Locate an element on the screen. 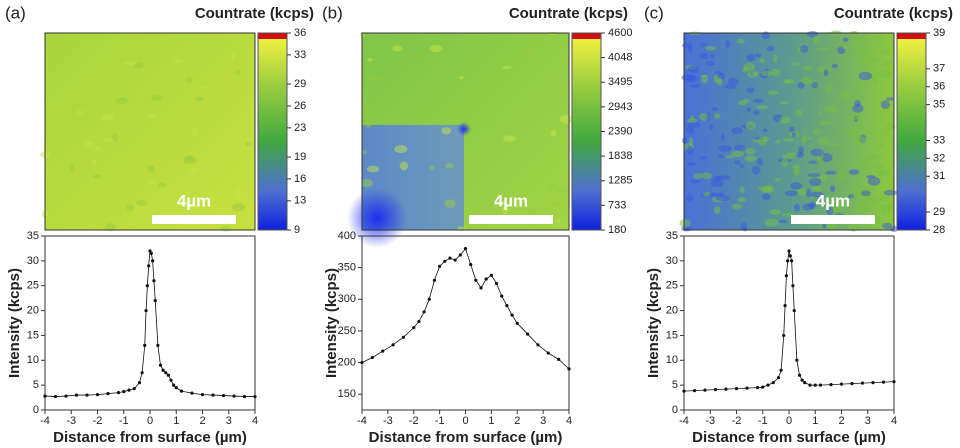 The image size is (960, 448). y-tick-label: 400 is located at coordinates (347, 236).